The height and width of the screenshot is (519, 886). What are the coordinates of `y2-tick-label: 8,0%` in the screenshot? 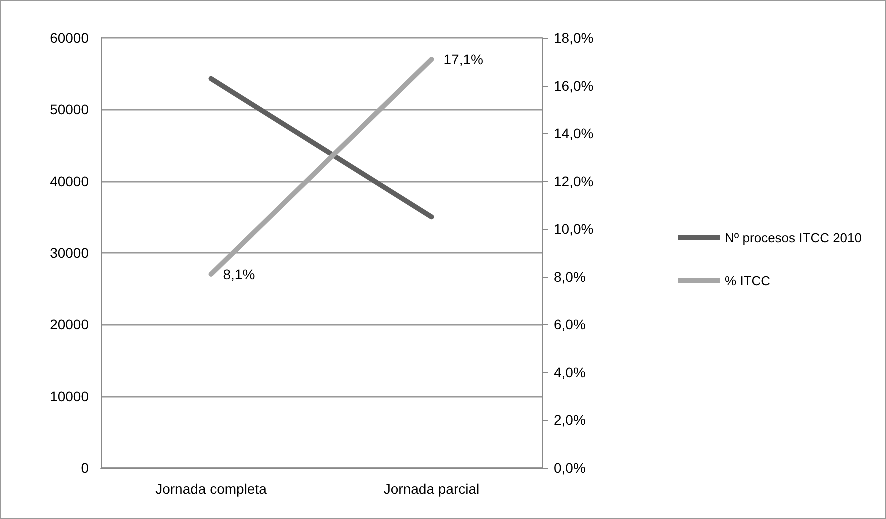 It's located at (570, 276).